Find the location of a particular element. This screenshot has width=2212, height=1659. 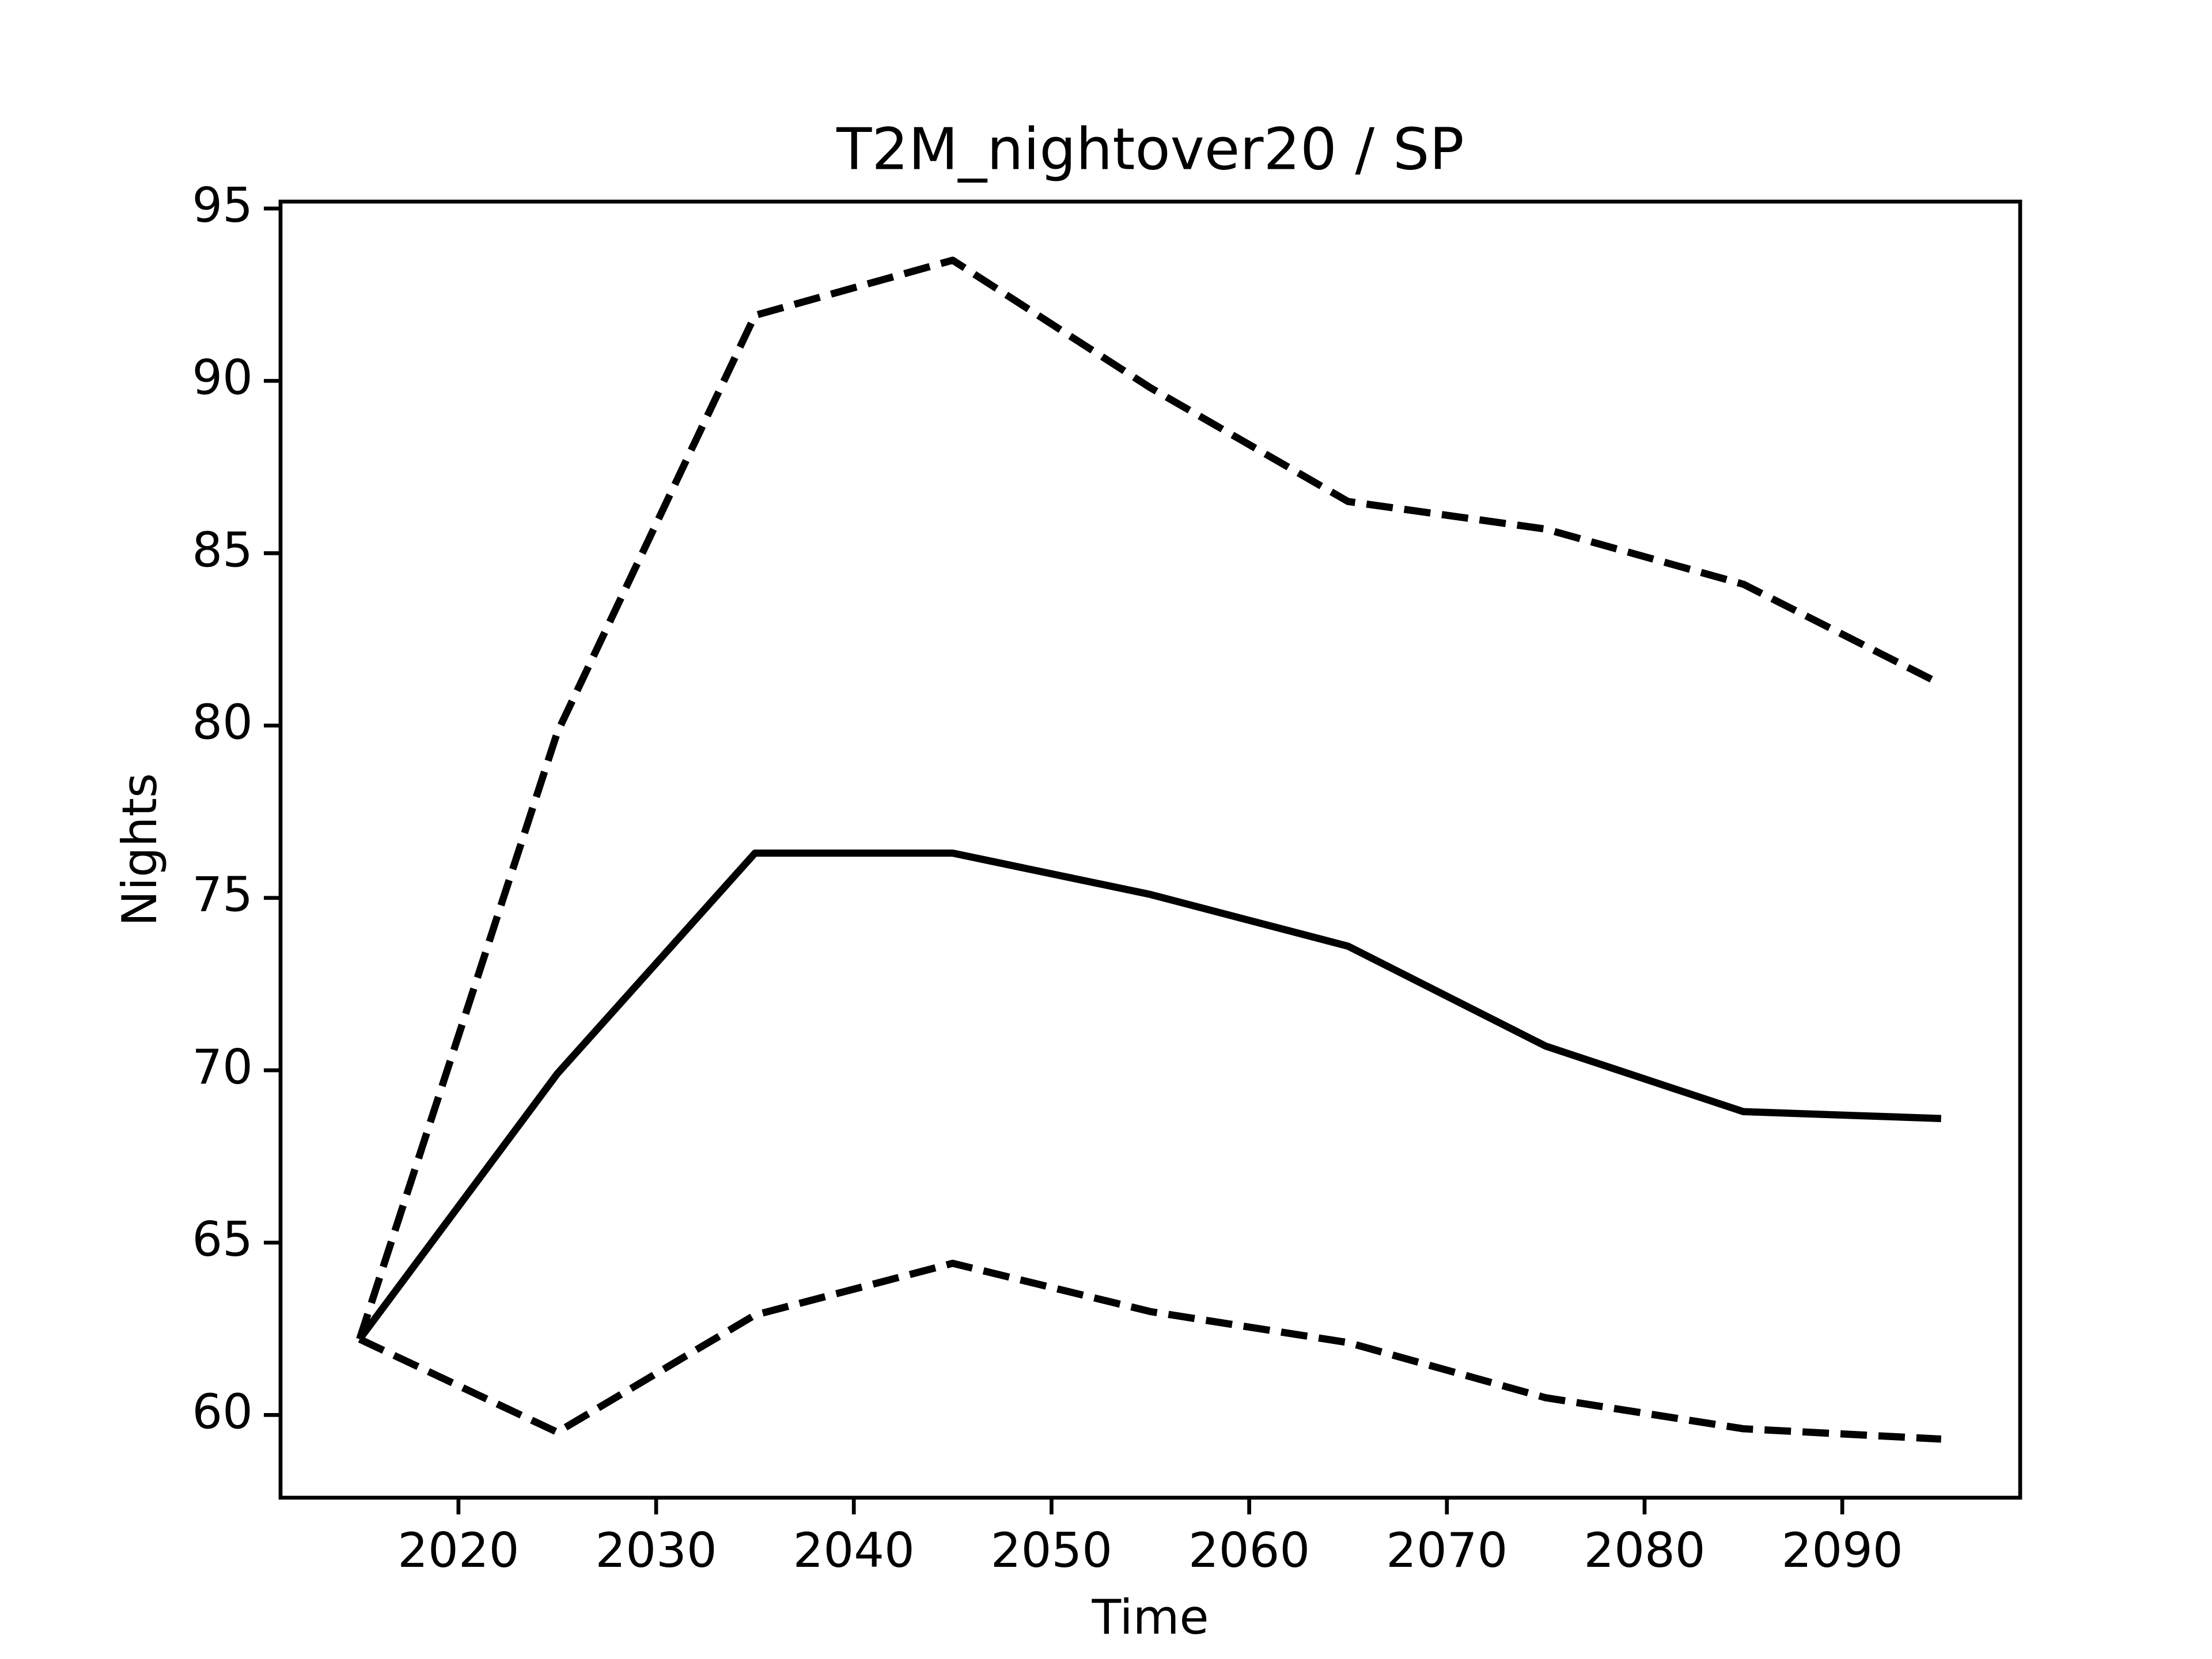

x-tick-label: 2070 is located at coordinates (1447, 1550).